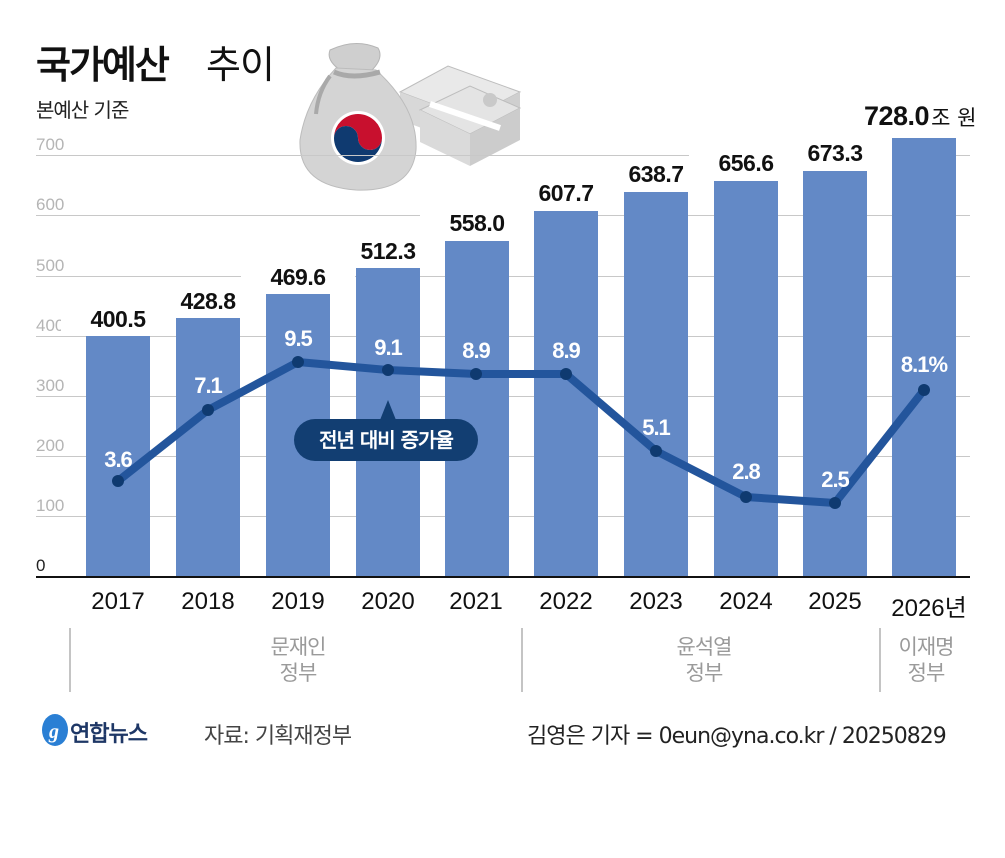  Describe the element at coordinates (118, 601) in the screenshot. I see `year-label-2017: 2017` at that location.